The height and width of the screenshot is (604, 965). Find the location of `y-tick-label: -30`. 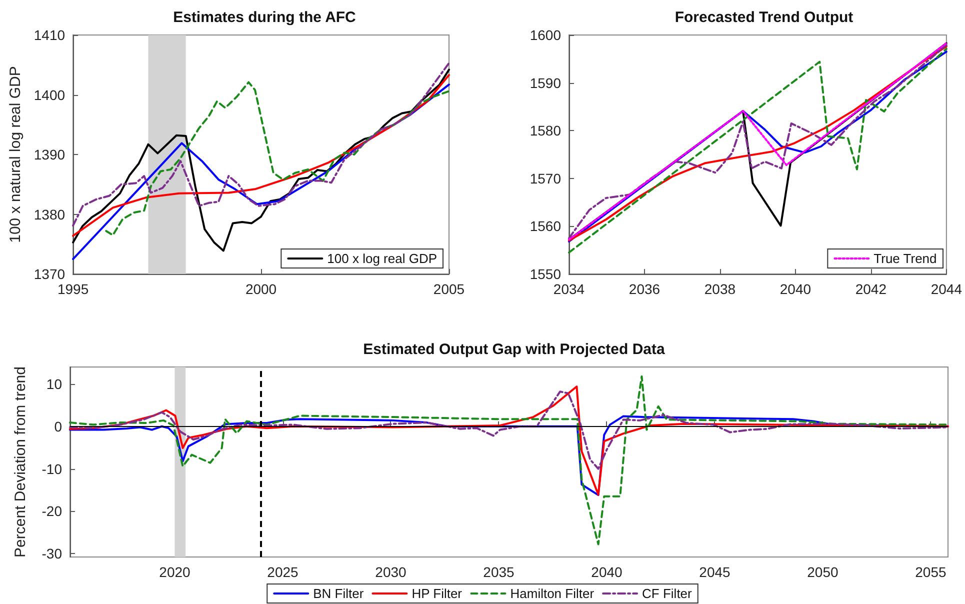

y-tick-label: -30 is located at coordinates (52, 554).